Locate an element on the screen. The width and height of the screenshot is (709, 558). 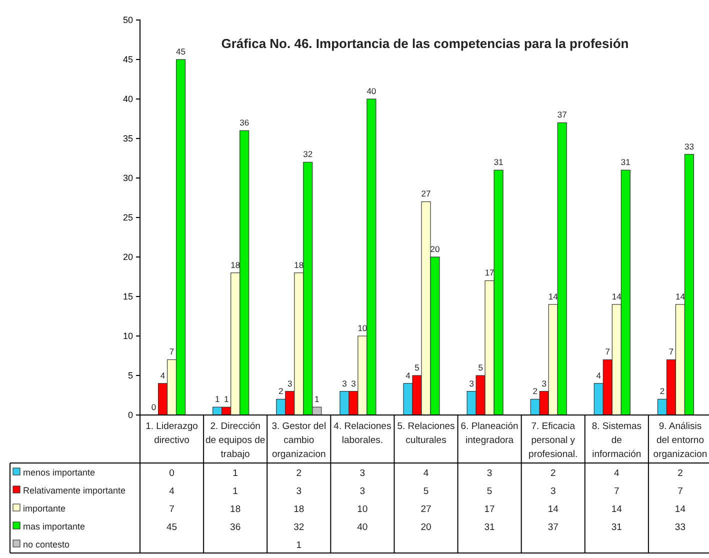
text: 0 is located at coordinates (153, 407).